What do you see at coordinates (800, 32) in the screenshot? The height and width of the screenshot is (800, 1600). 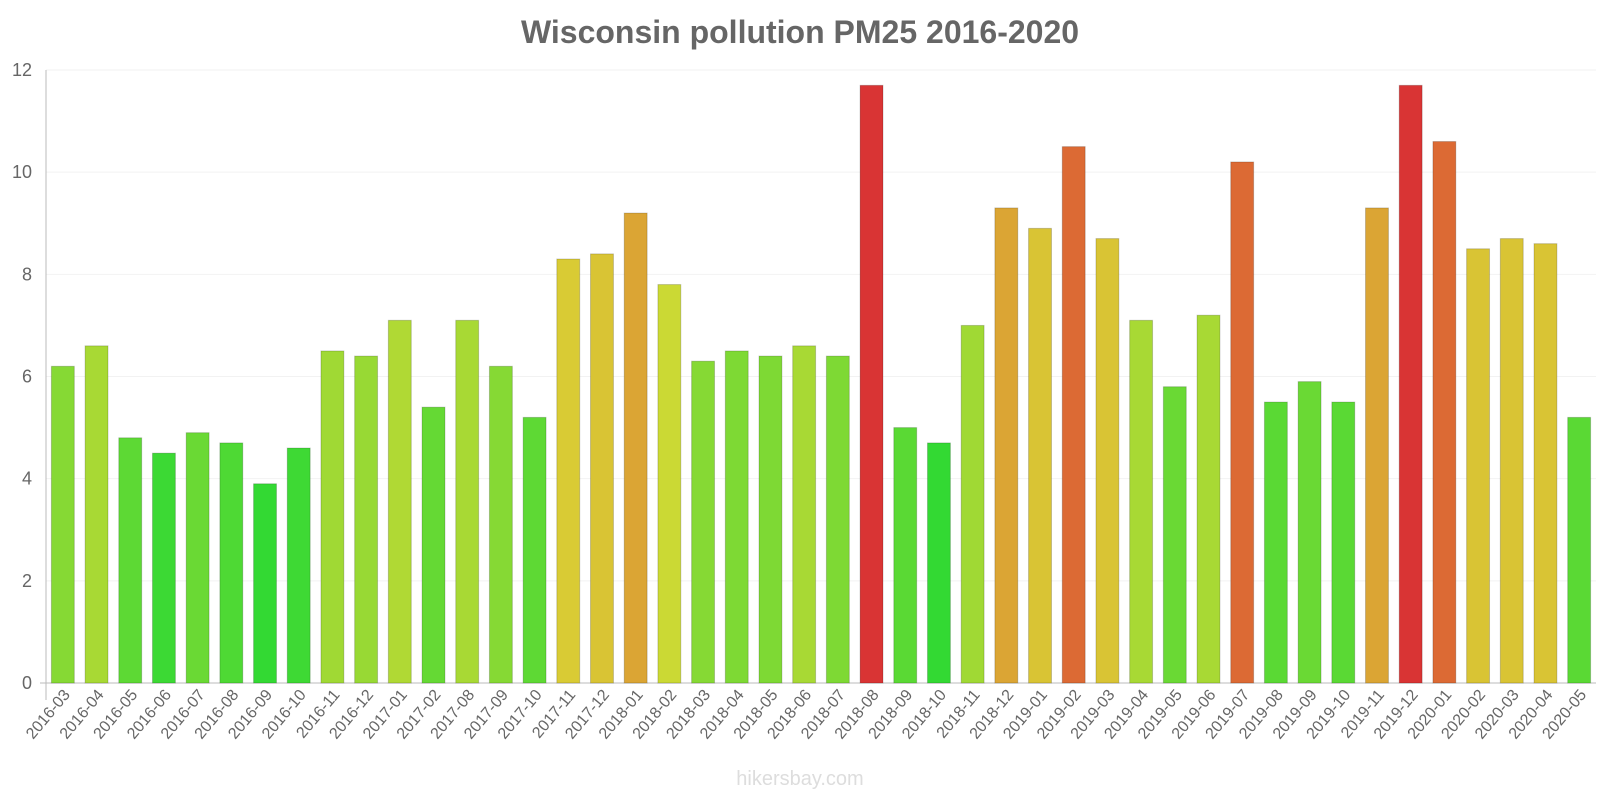 I see `chart-title: Wisconsin pollution PM25 2016-2020` at bounding box center [800, 32].